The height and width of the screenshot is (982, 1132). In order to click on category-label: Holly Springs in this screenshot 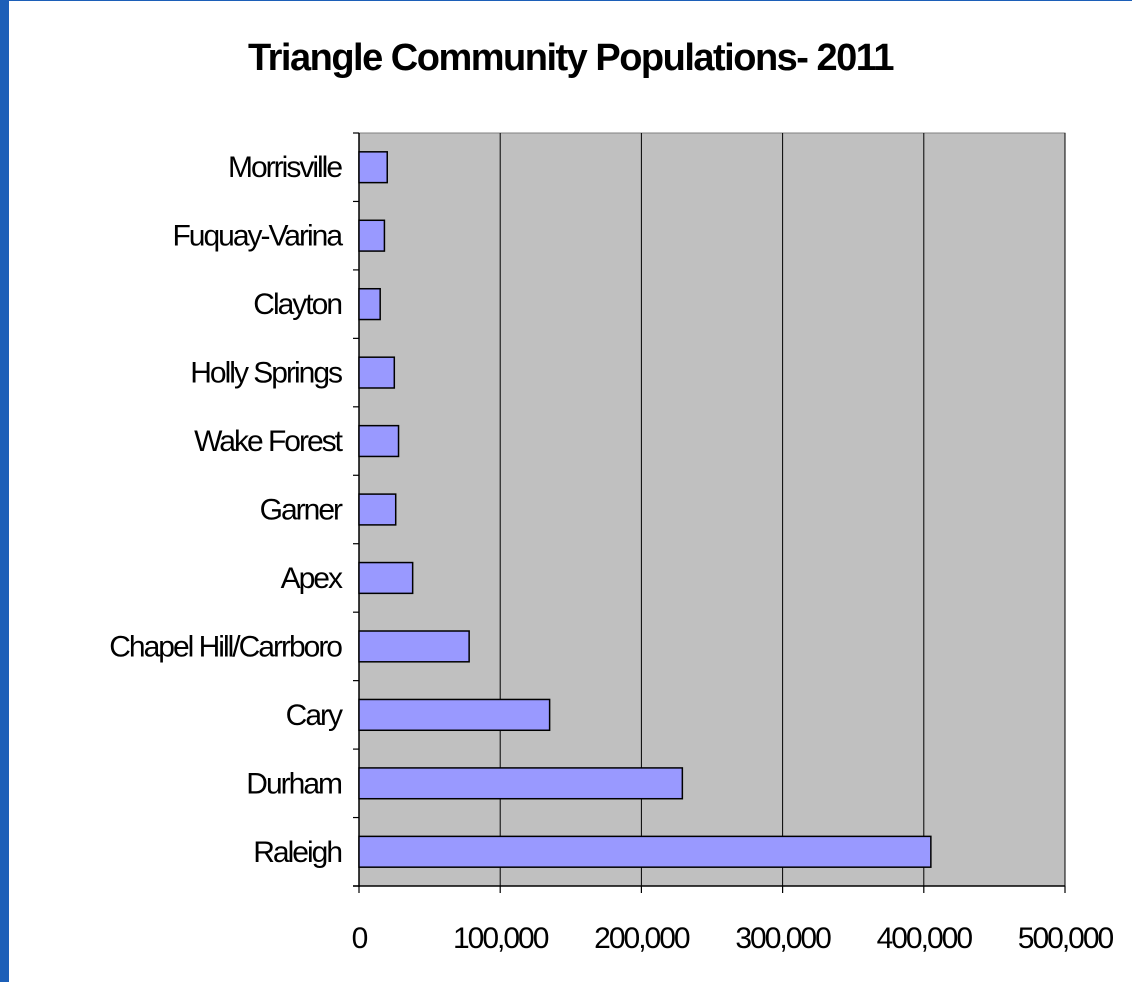, I will do `click(266, 373)`.